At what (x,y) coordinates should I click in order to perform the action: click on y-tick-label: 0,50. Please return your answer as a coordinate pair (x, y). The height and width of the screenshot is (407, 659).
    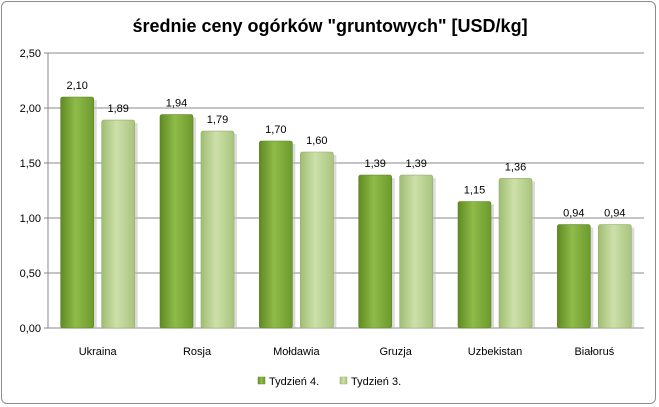
    Looking at the image, I should click on (30, 274).